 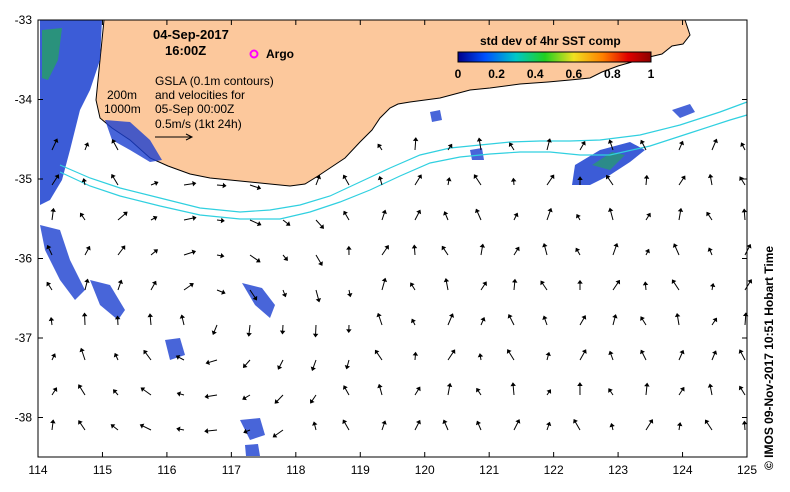 What do you see at coordinates (295, 470) in the screenshot?
I see `x-tick-label: 118` at bounding box center [295, 470].